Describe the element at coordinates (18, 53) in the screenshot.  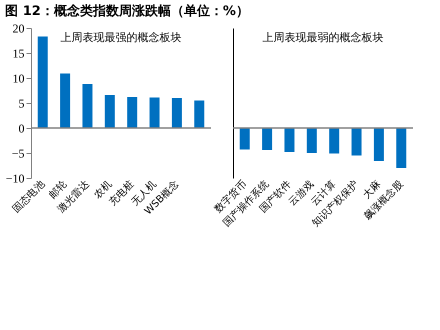
I see `y-tick-label: 15` at that location.